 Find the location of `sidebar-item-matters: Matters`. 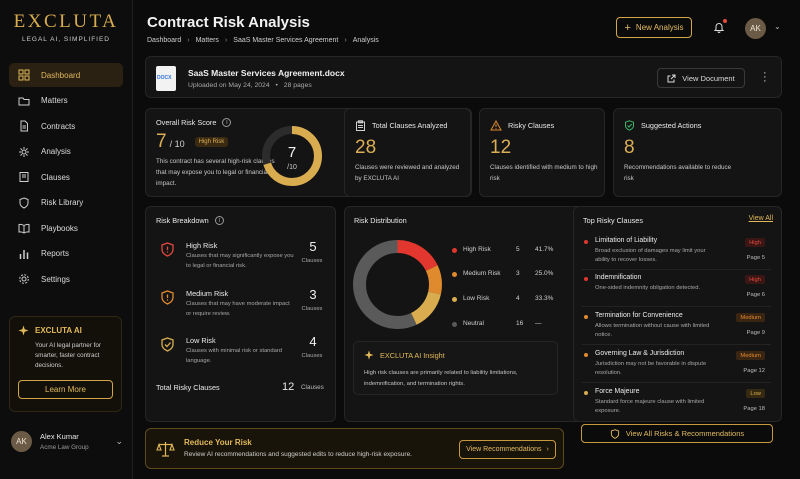

sidebar-item-matters: Matters is located at coordinates (66, 101).